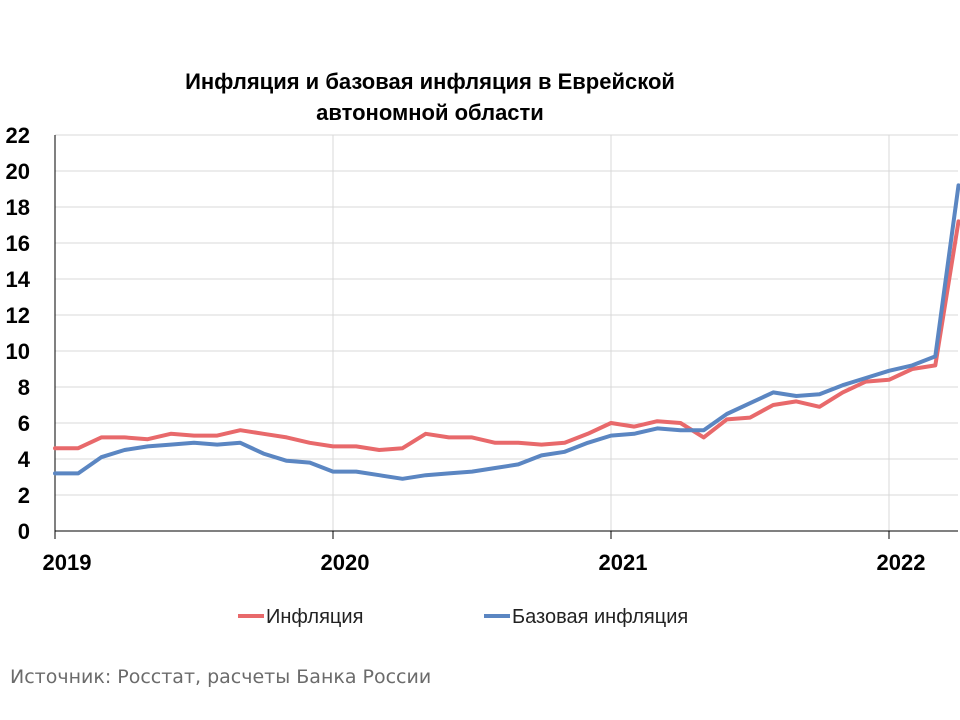 Image resolution: width=960 pixels, height=720 pixels. What do you see at coordinates (430, 112) in the screenshot?
I see `chart-title-line-2: автономной области` at bounding box center [430, 112].